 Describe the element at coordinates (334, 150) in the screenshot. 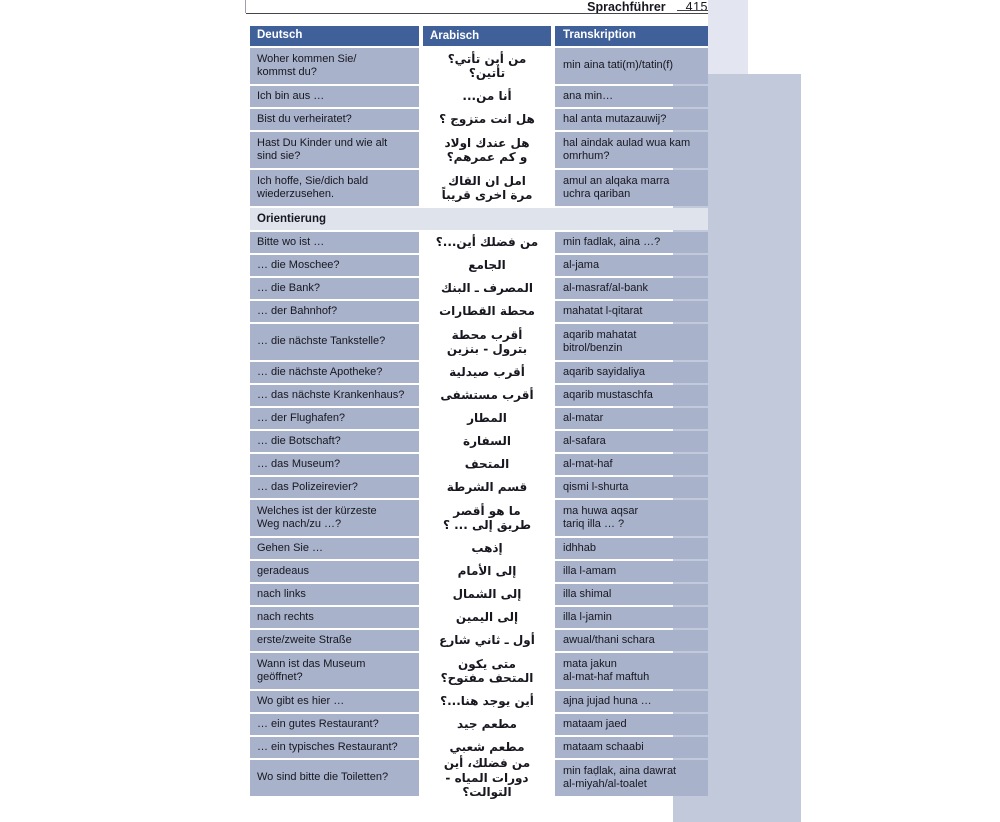

I see `cell-german: Hast Du Kinder und wie alt sind sie?` at that location.